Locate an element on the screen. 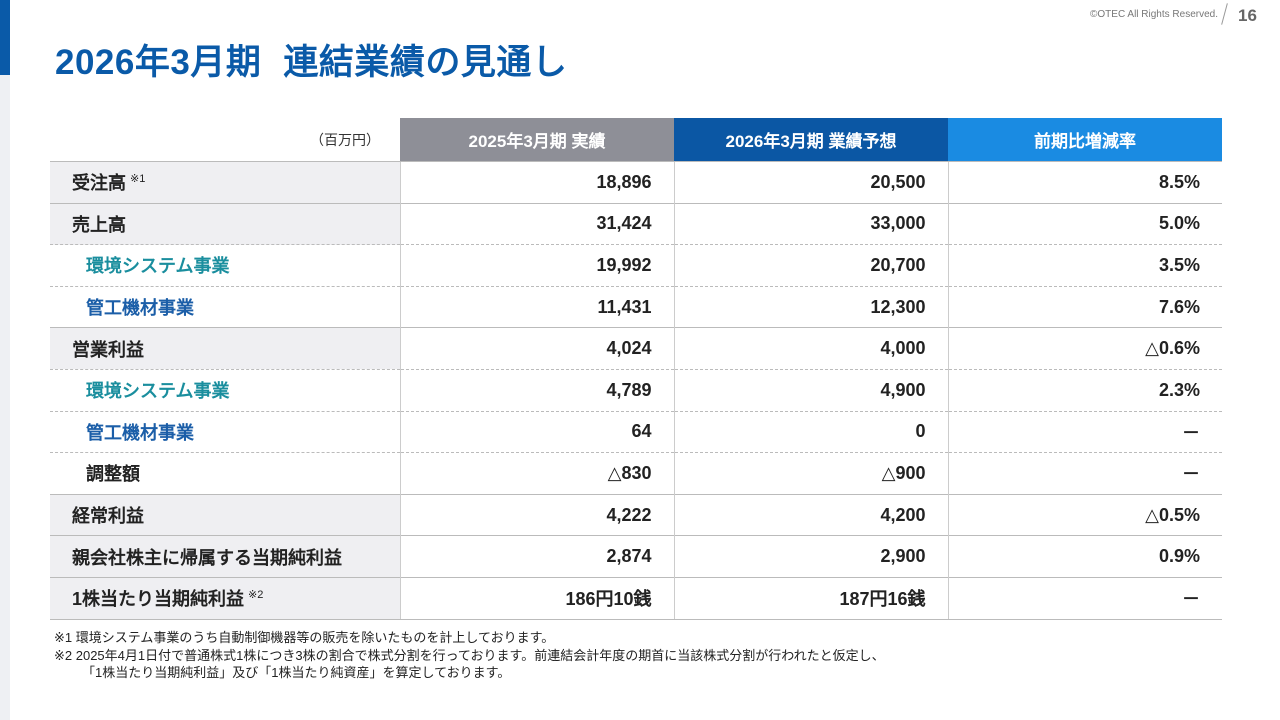 This screenshot has height=720, width=1280. value-cell: △830 is located at coordinates (536, 473).